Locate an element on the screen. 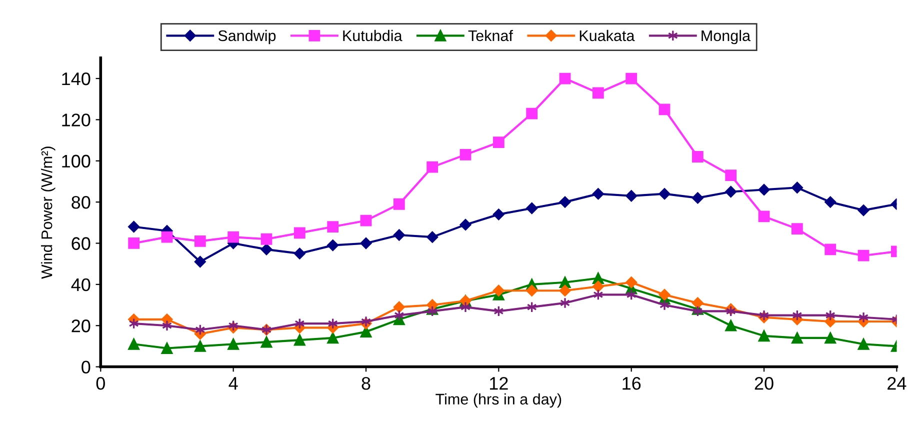 The width and height of the screenshot is (915, 429). y-axis-title: Wind Power (W/m²) is located at coordinates (48, 212).